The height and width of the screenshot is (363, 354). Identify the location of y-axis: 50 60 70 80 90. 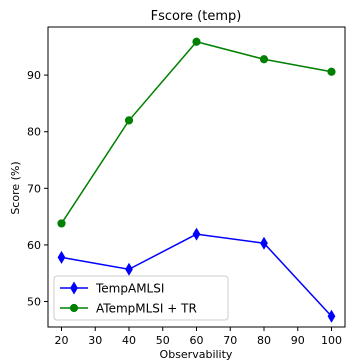
(37, 189).